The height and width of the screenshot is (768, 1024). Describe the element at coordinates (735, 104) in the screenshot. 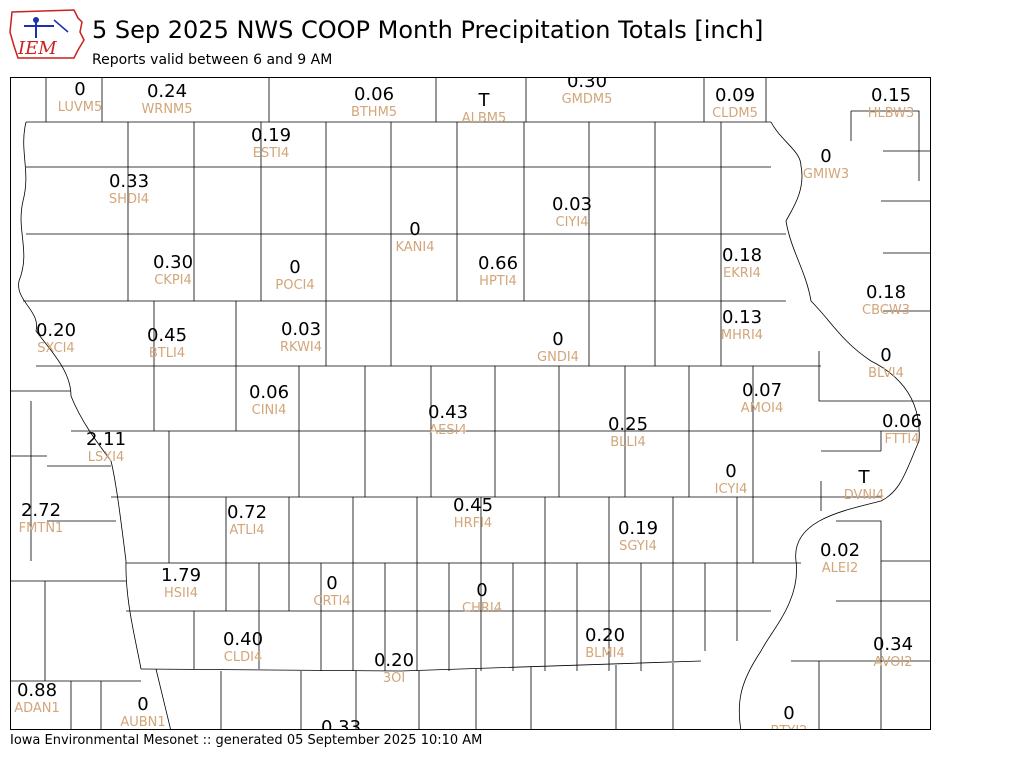

I see `station-CLDM5: 0.09 CLDM5` at that location.